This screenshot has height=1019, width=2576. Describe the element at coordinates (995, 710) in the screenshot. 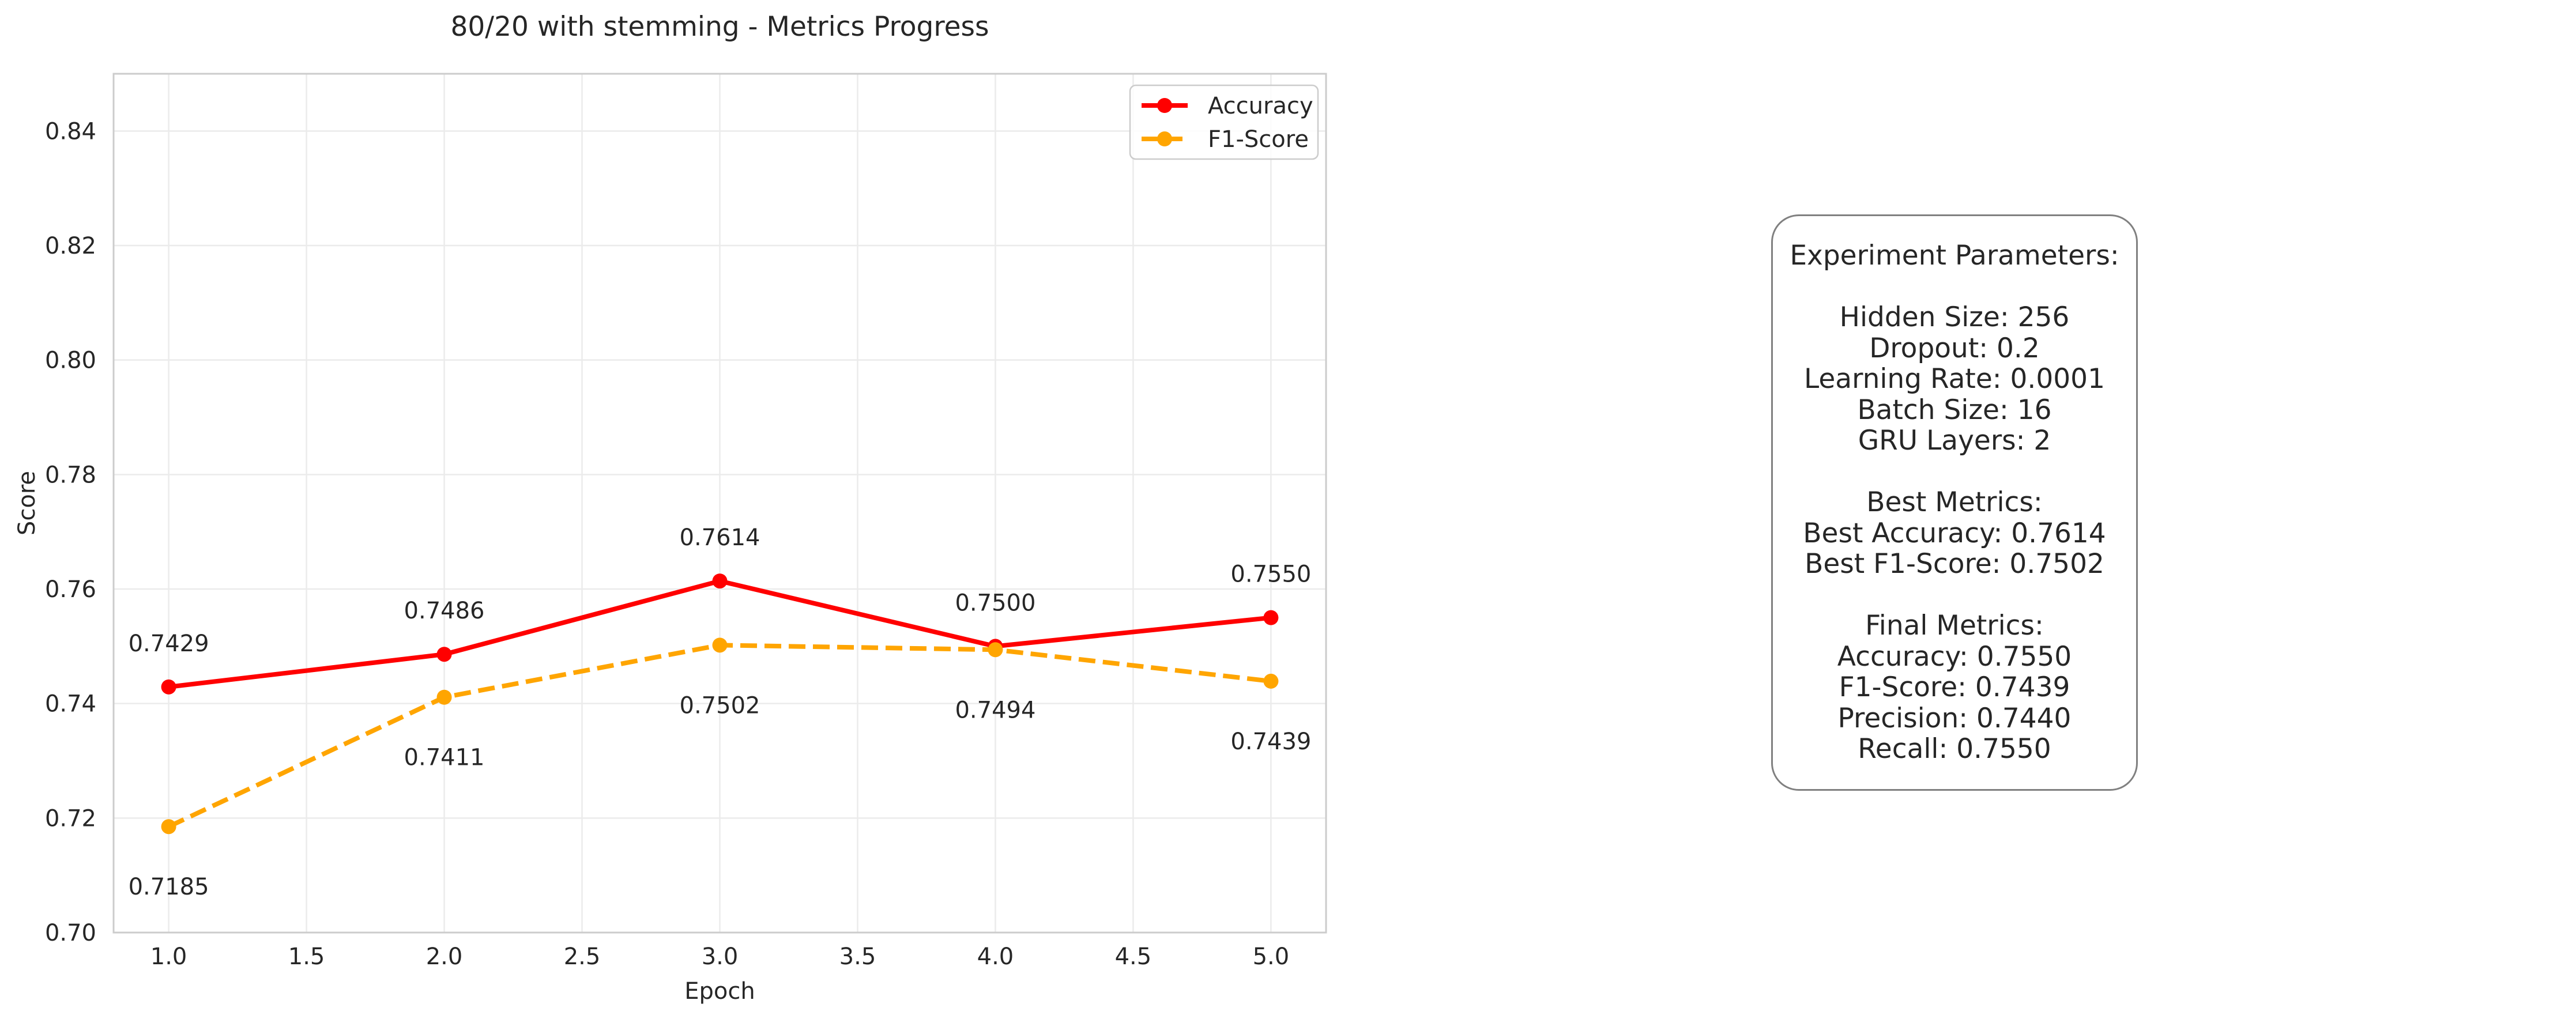

I see `data-label: 0.7494` at that location.